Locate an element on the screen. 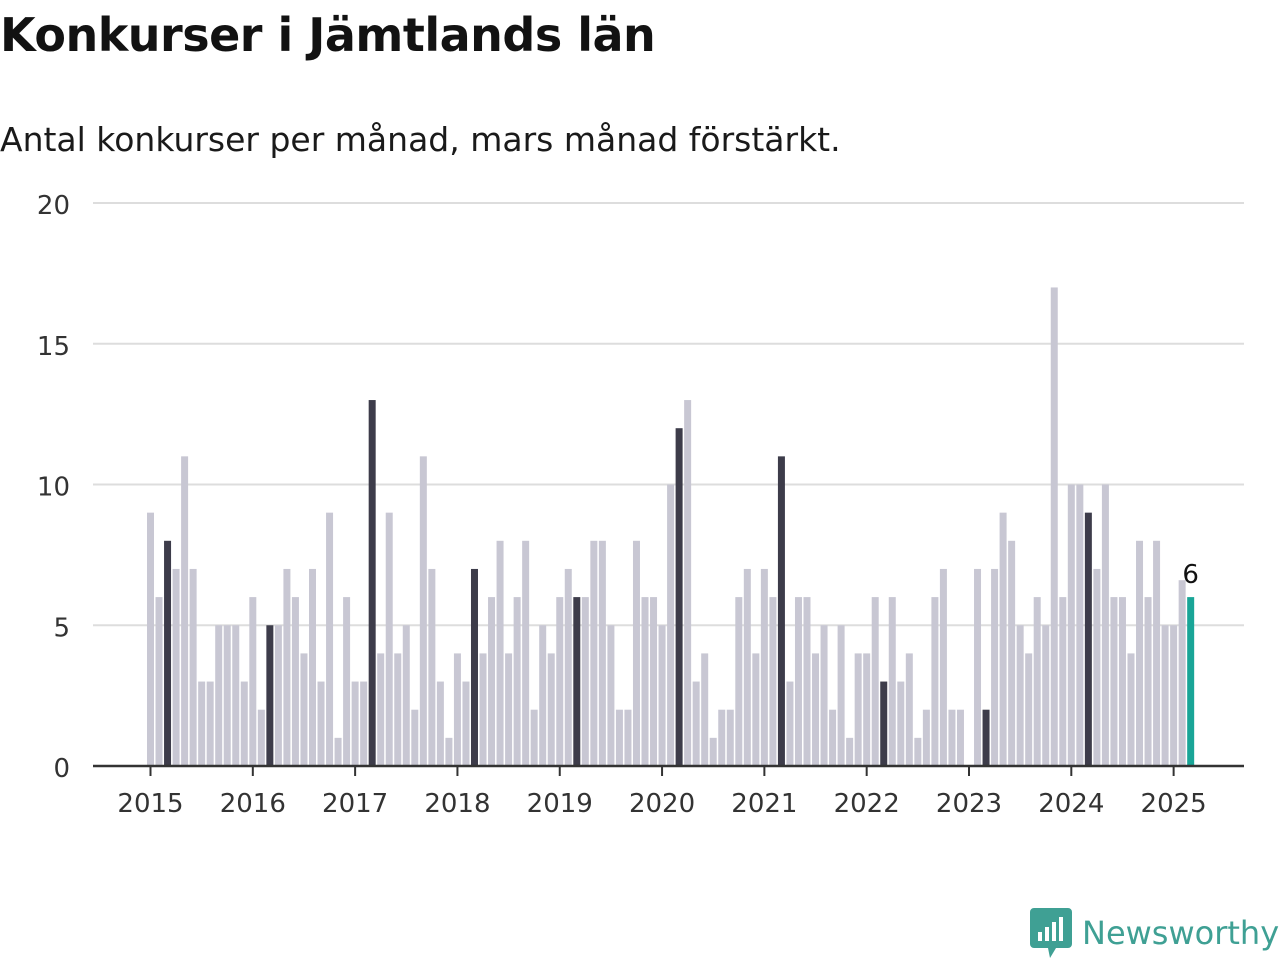 The width and height of the screenshot is (1280, 960). chart-title: Konkurser i Jämtlands län is located at coordinates (328, 35).